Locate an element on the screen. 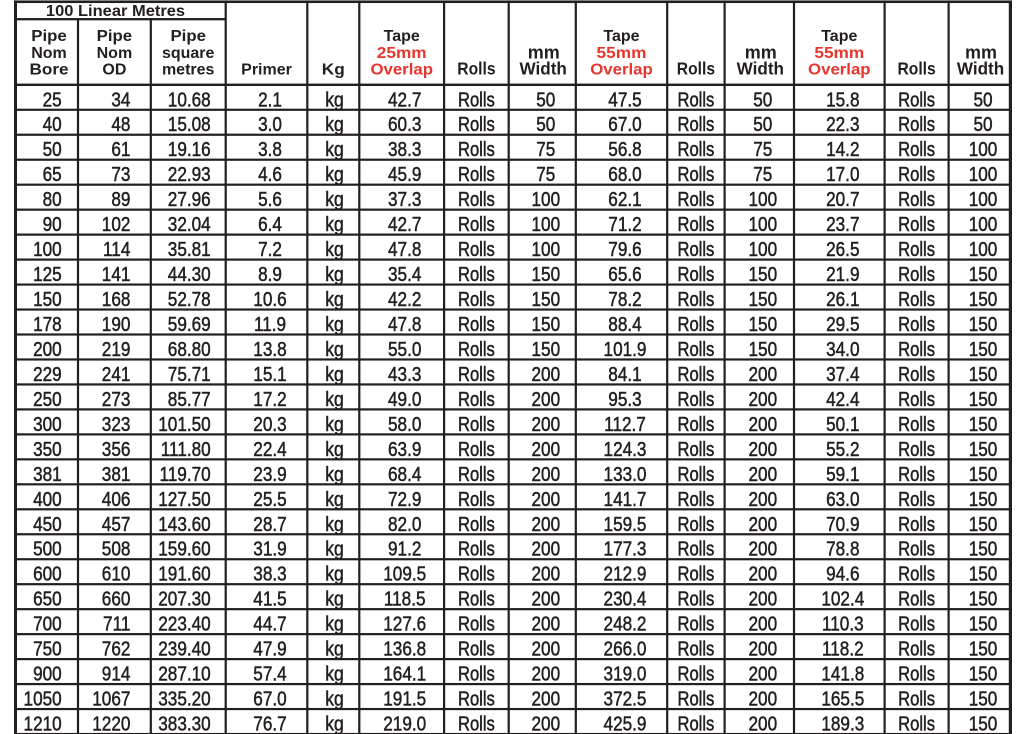  svg-text: 19.16 is located at coordinates (189, 149).